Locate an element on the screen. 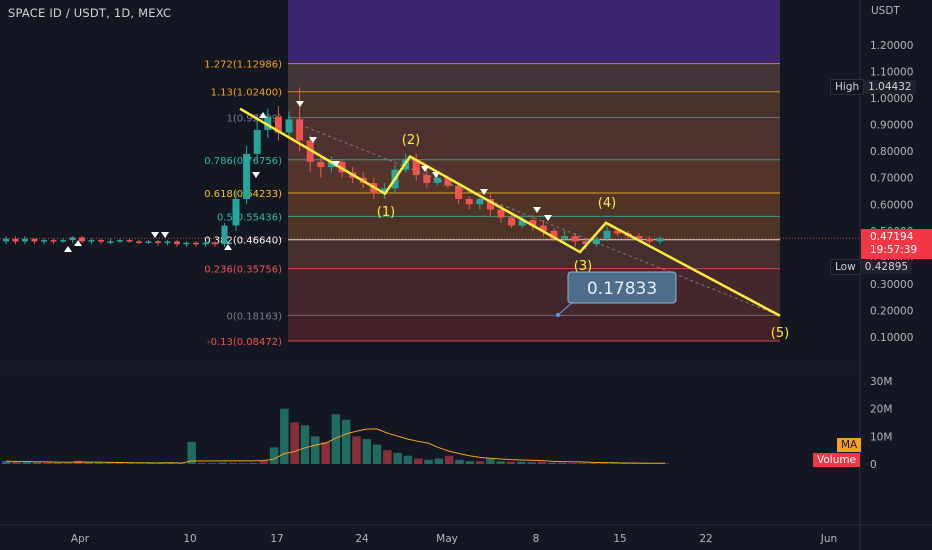 This screenshot has width=932, height=550. measure-box is located at coordinates (622, 287).